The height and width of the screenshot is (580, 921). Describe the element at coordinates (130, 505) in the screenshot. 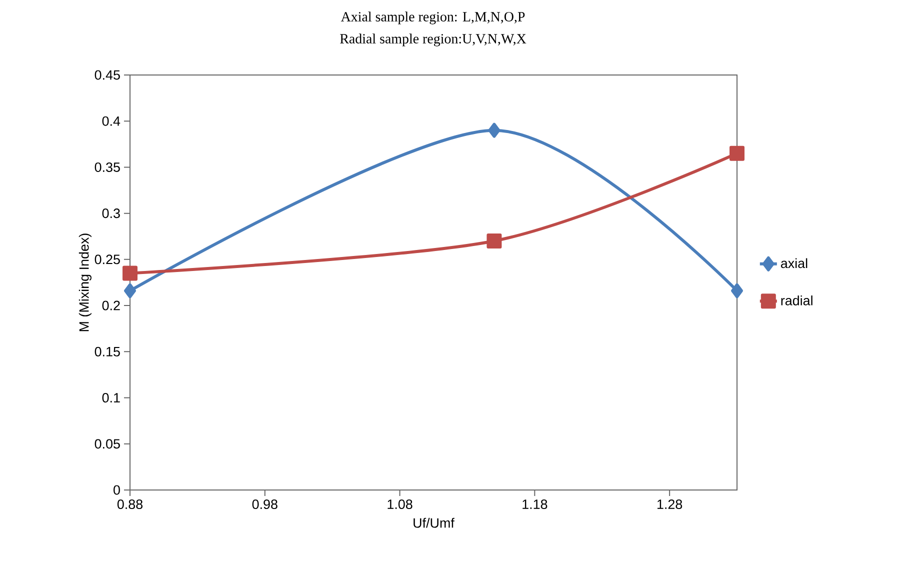

I see `x-tick-label: 0.88` at that location.